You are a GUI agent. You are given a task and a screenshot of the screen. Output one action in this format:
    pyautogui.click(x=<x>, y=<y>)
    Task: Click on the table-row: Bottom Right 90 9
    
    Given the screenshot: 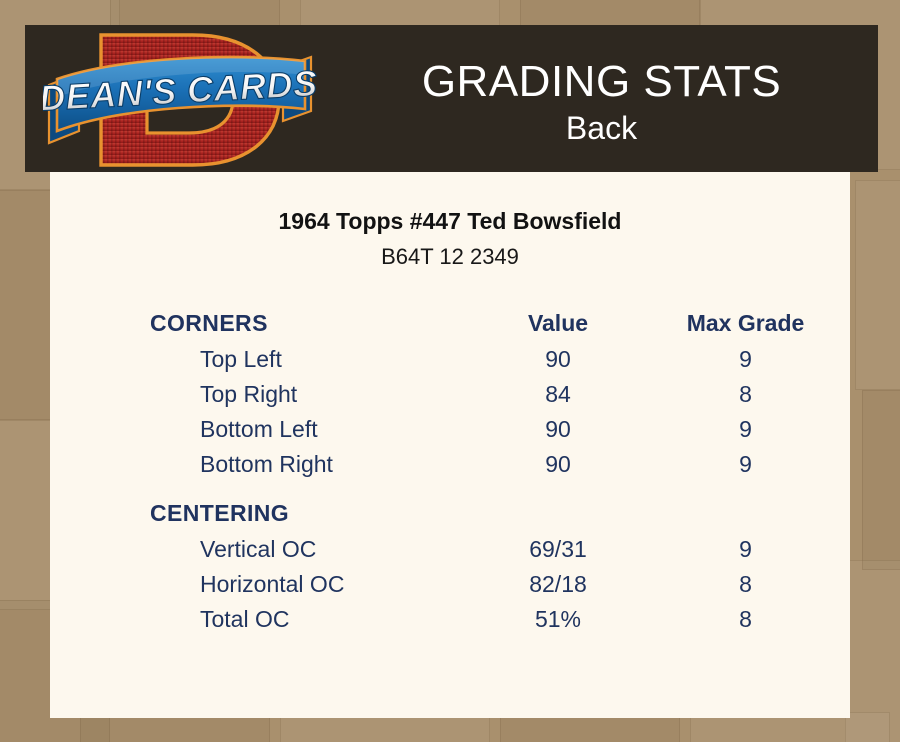 What is the action you would take?
    pyautogui.click(x=500, y=468)
    